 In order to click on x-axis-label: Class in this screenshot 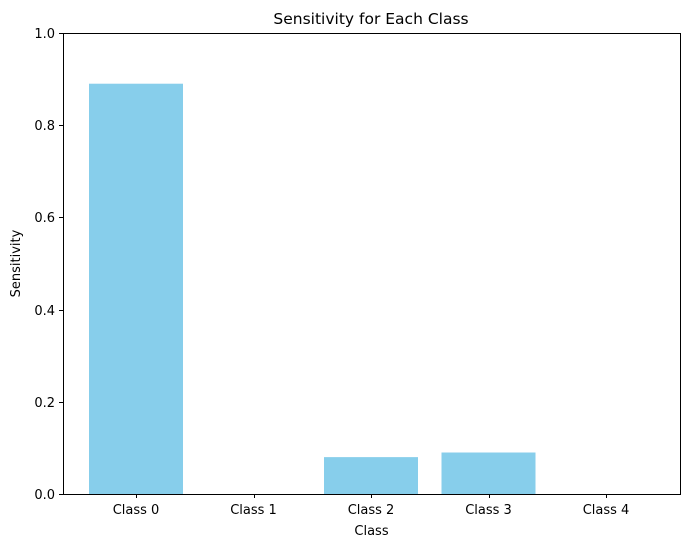, I will do `click(371, 531)`.